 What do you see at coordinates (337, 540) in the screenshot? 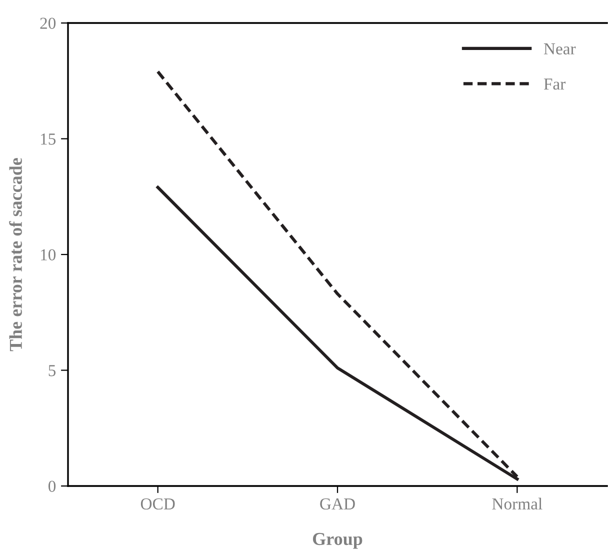
I see `x-axis-title: Group` at bounding box center [337, 540].